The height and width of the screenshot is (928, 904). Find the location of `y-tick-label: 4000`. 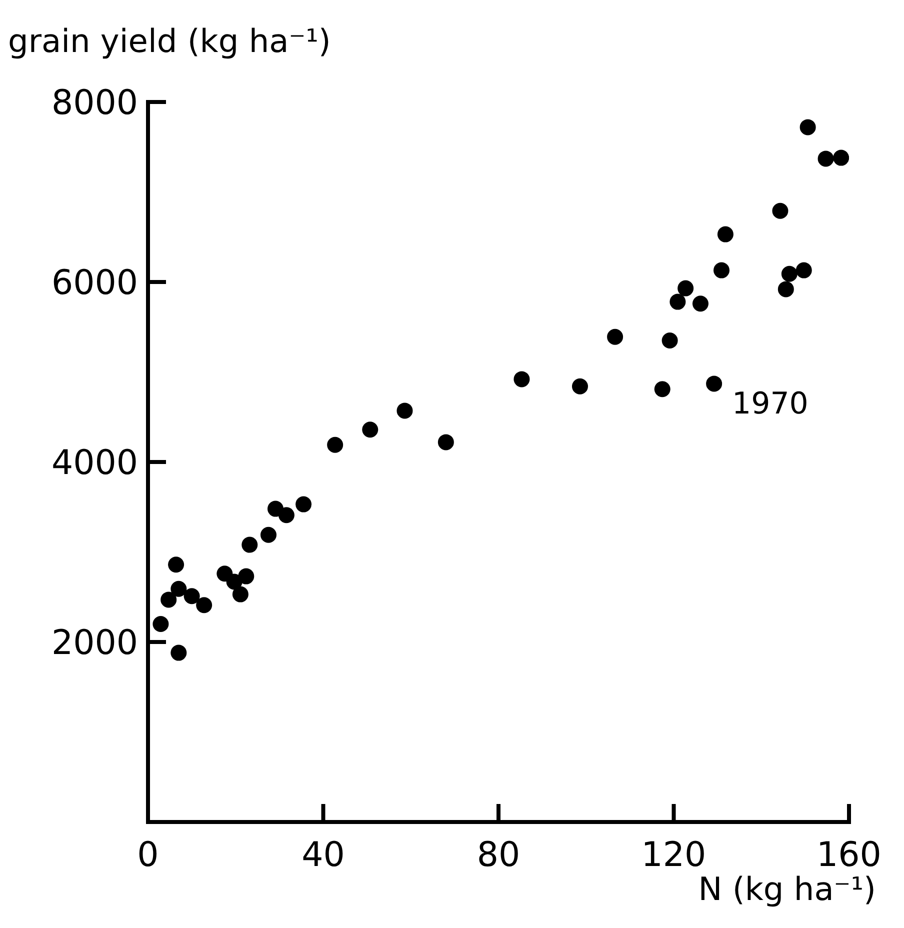

y-tick-label: 4000 is located at coordinates (94, 463).